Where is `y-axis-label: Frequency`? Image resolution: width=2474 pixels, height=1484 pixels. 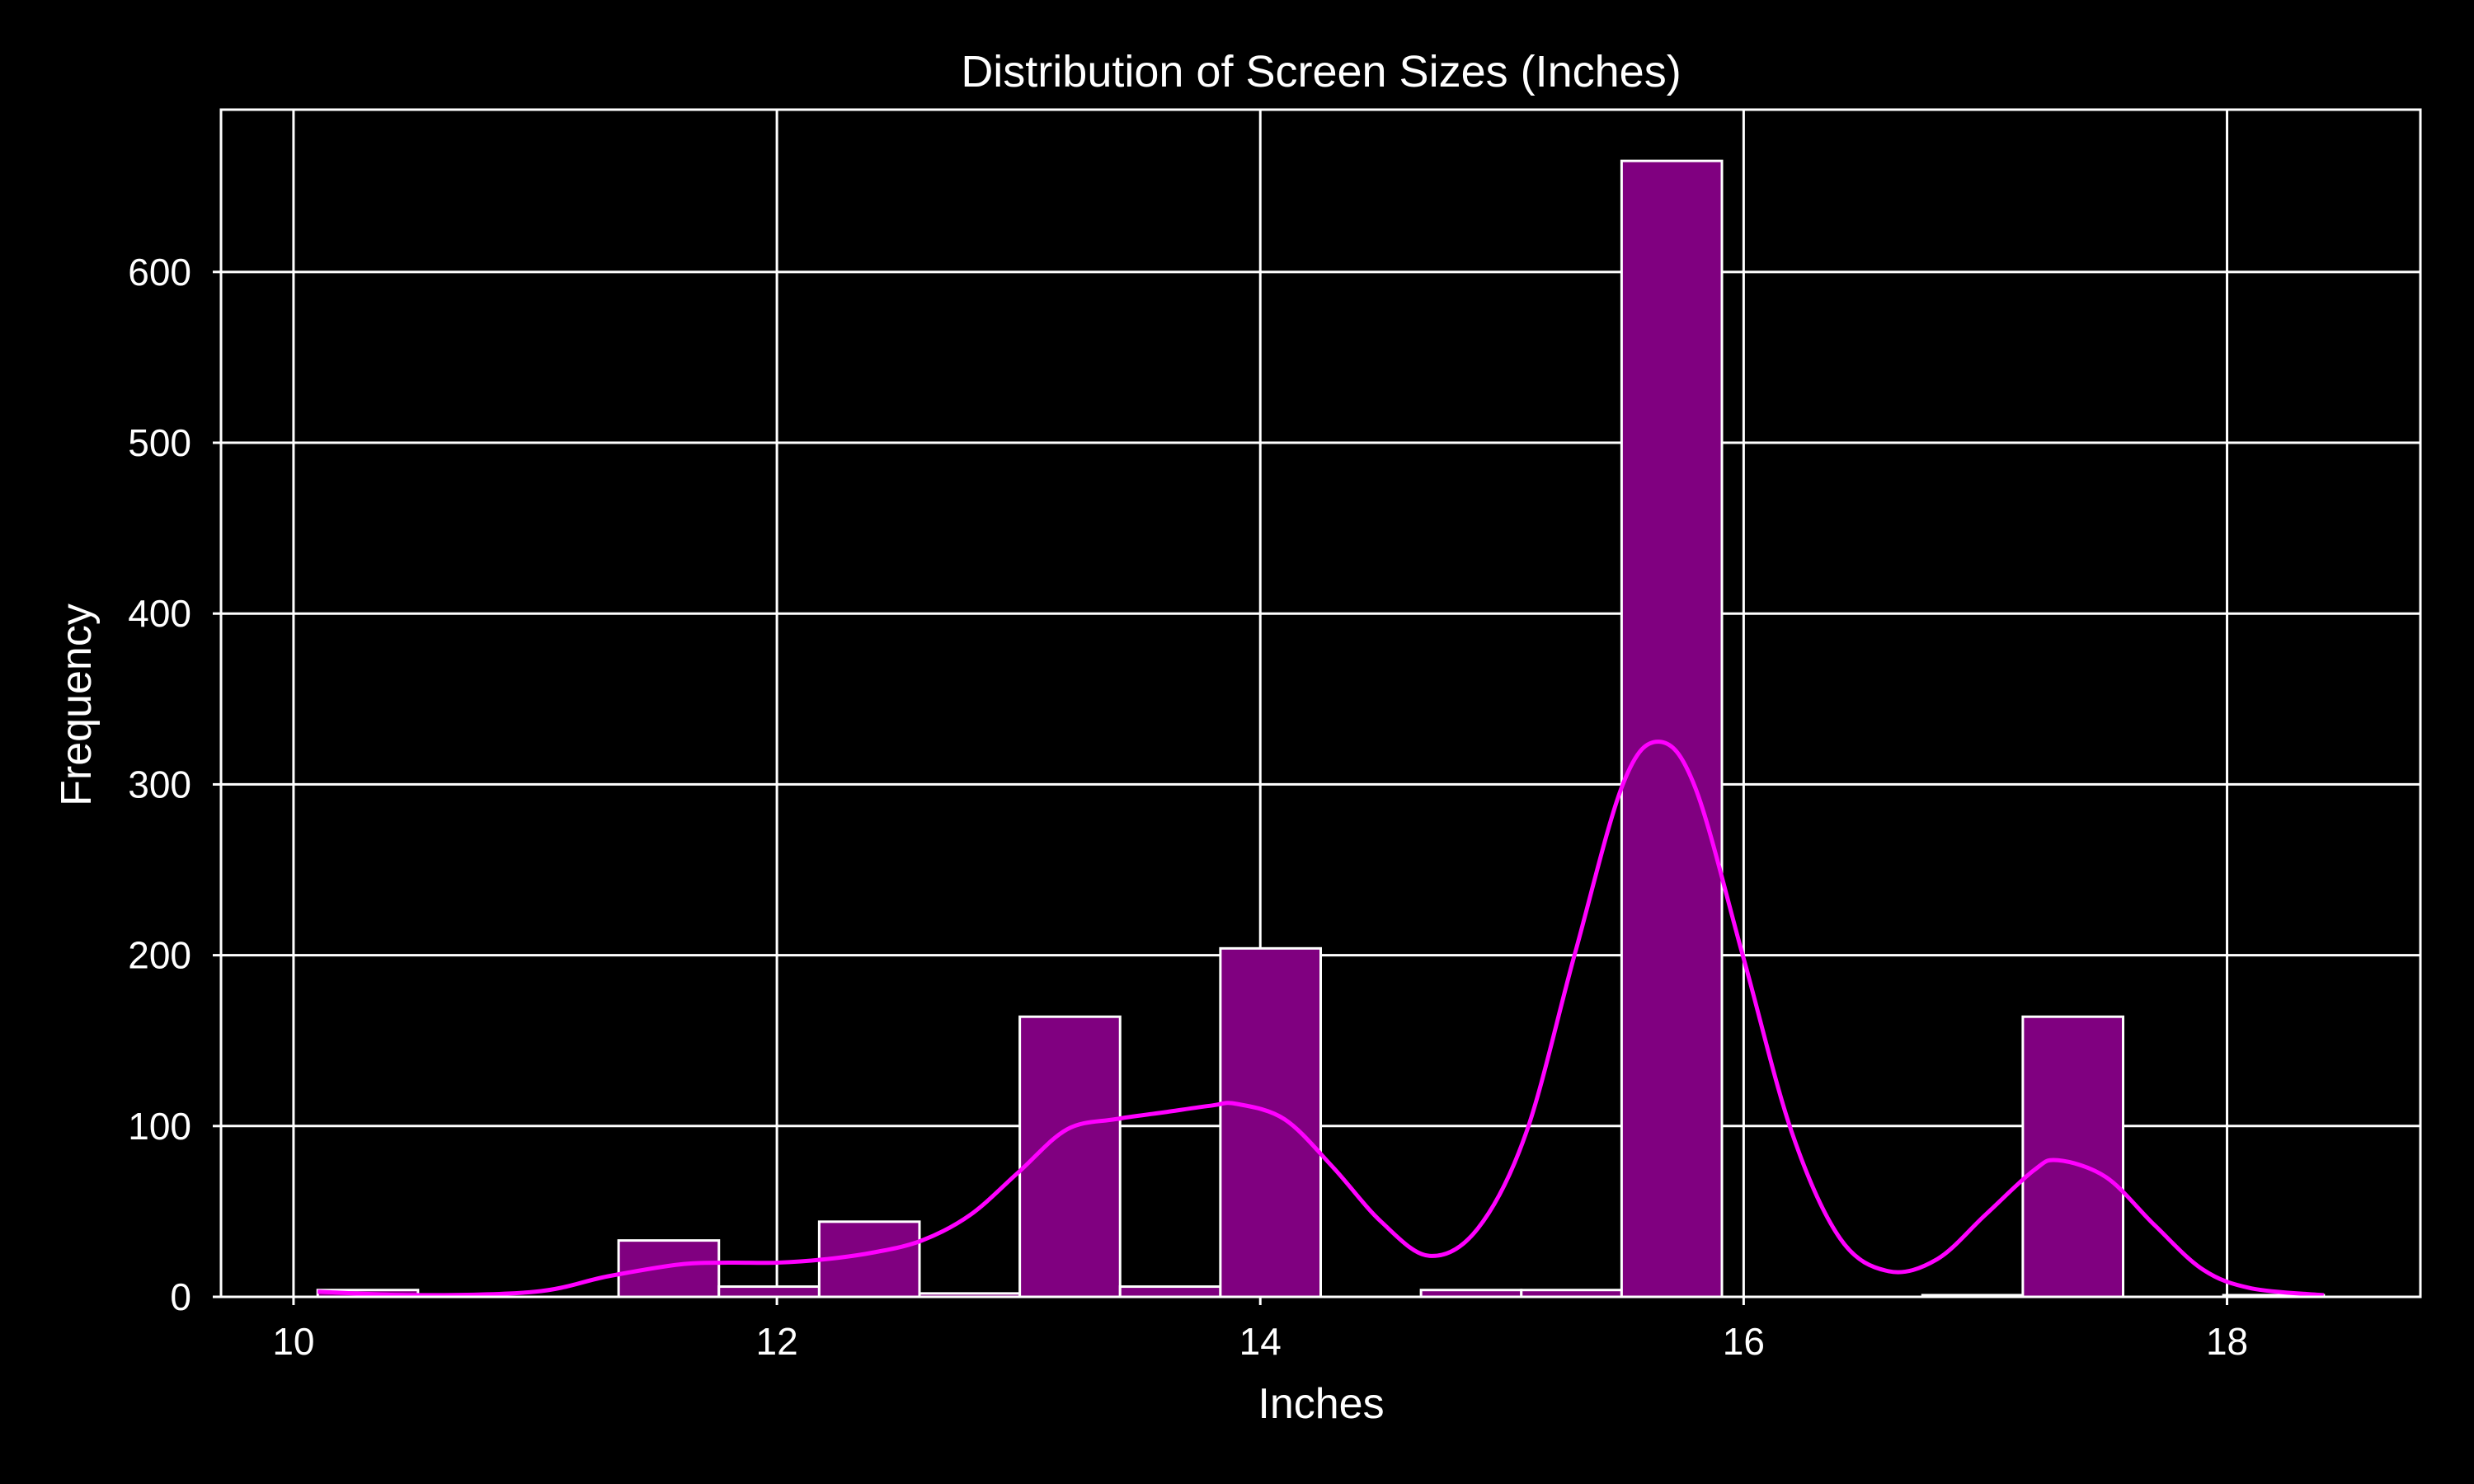
y-axis-label: Frequency is located at coordinates (77, 704).